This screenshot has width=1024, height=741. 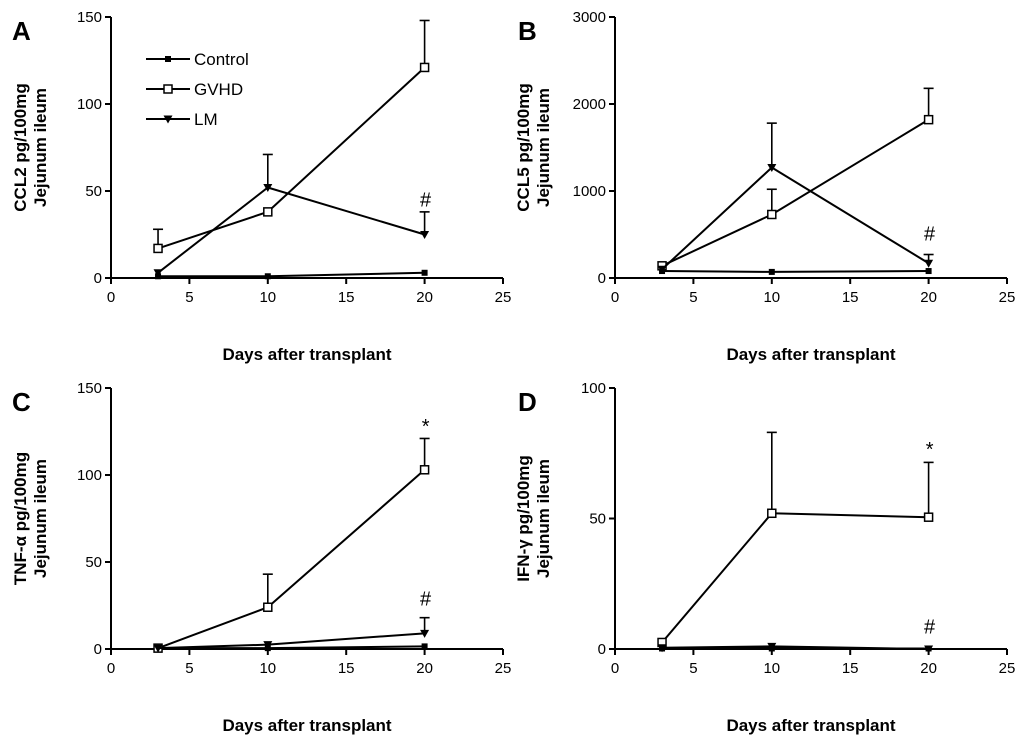 I want to click on legend-label: LM, so click(x=206, y=119).